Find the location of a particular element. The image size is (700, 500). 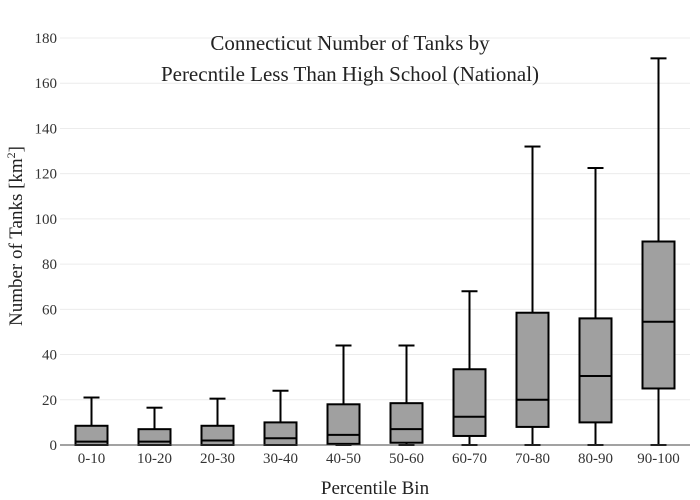

y-tick-labels: 0 20 40 60 80 100 120 140 160 180 is located at coordinates (46, 242).